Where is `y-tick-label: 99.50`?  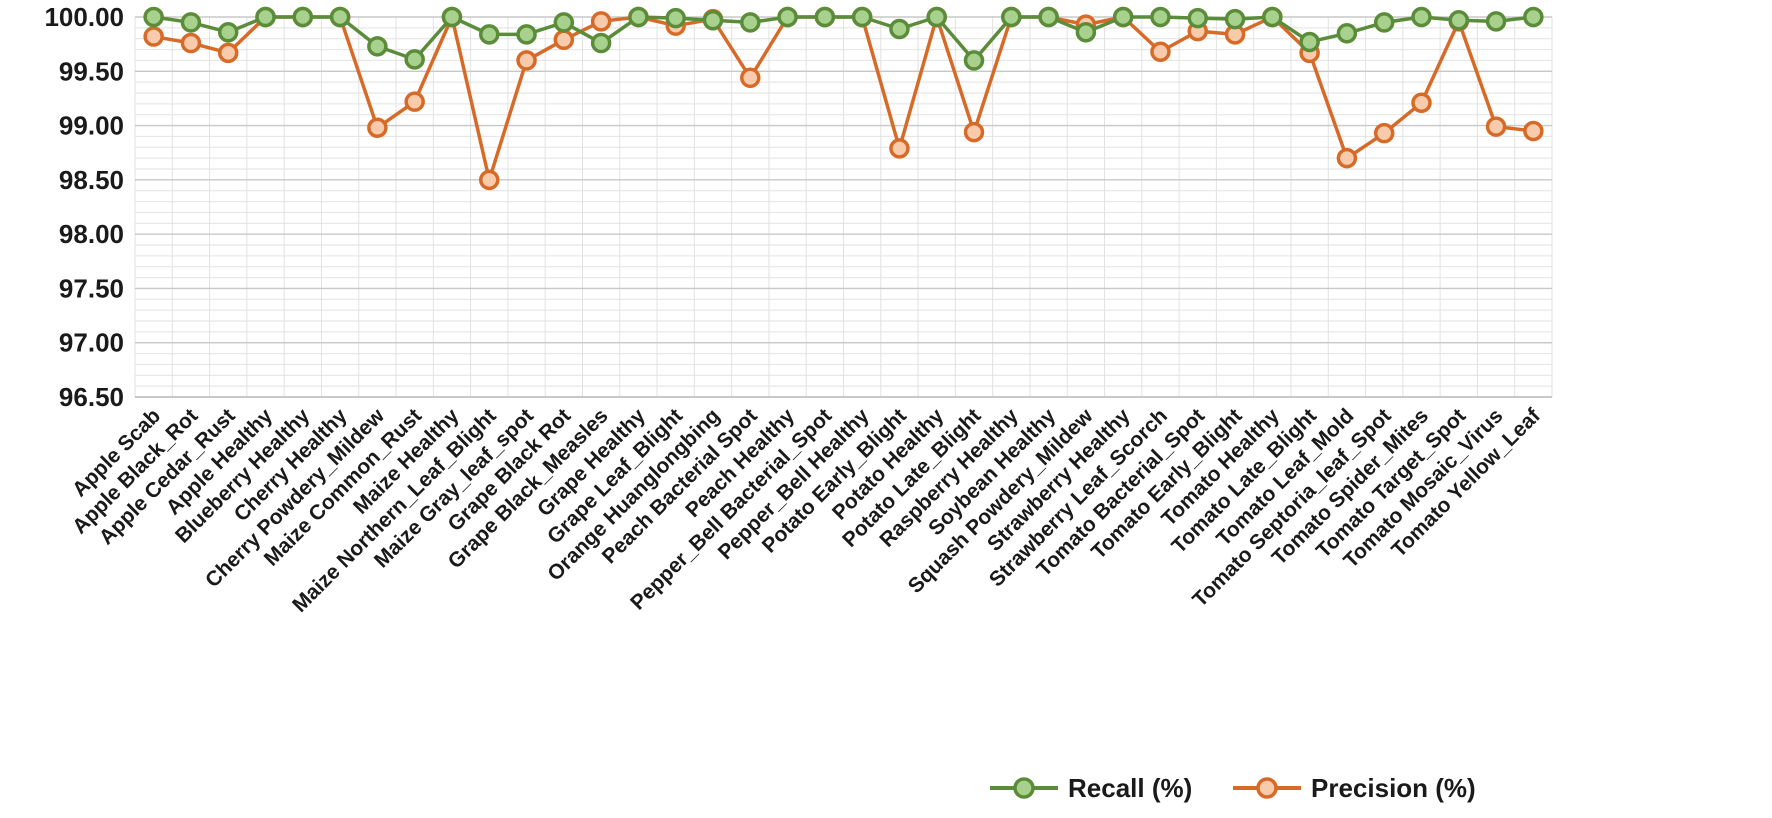 y-tick-label: 99.50 is located at coordinates (91, 71).